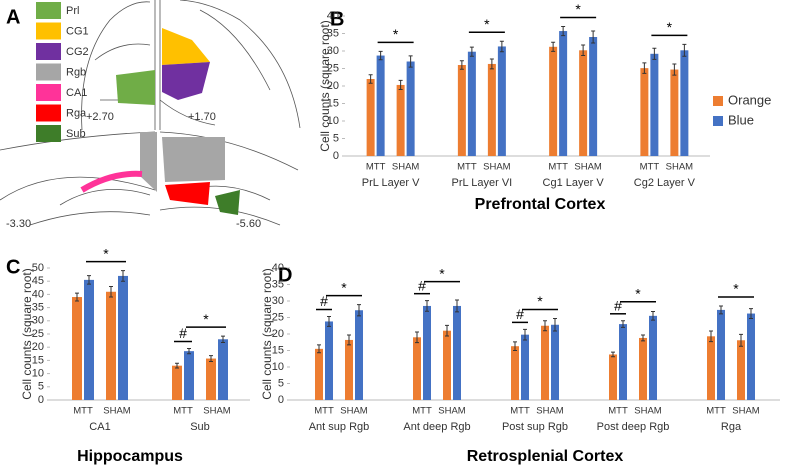 This screenshot has width=787, height=475. Describe the element at coordinates (135, 87) in the screenshot. I see `region-prl` at that location.